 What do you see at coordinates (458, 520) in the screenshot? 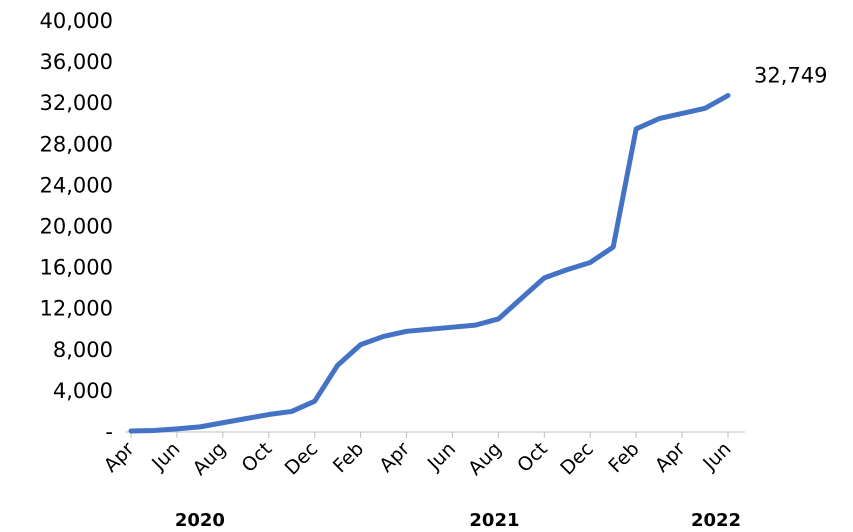
I see `year-labels: 2020 2021 2022` at bounding box center [458, 520].